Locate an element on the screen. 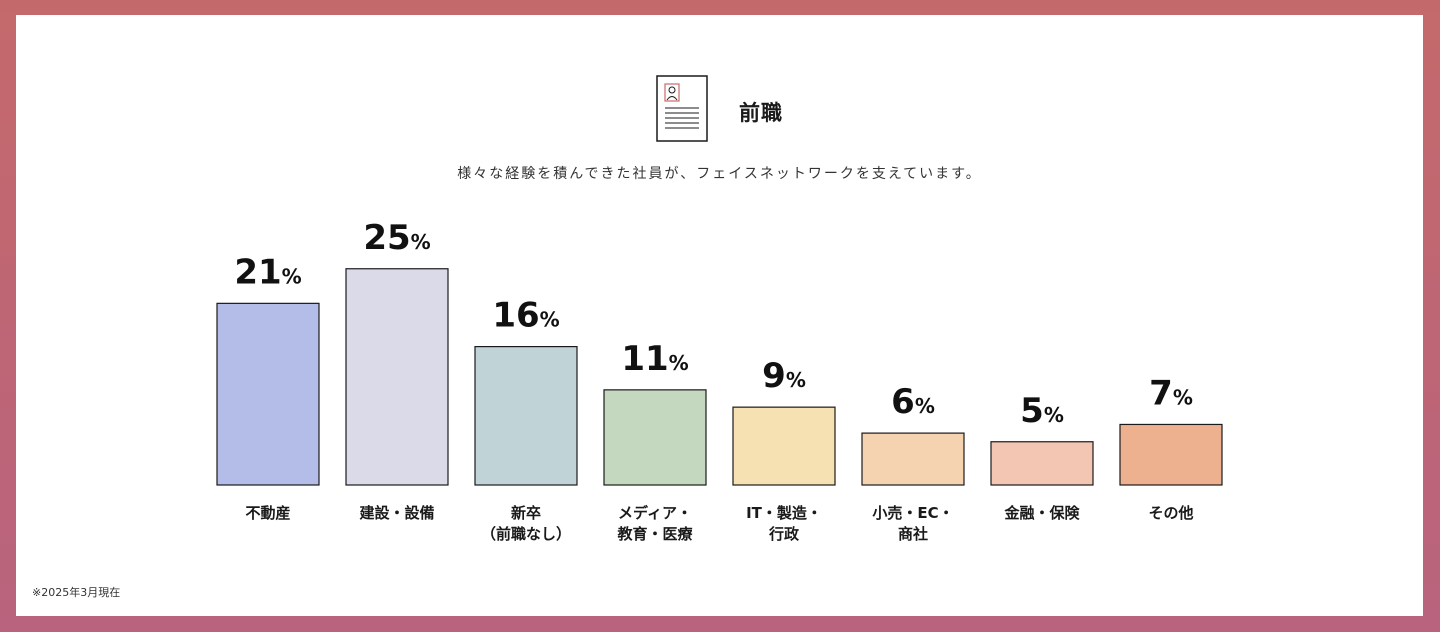  data-label-5: 6% is located at coordinates (913, 402).